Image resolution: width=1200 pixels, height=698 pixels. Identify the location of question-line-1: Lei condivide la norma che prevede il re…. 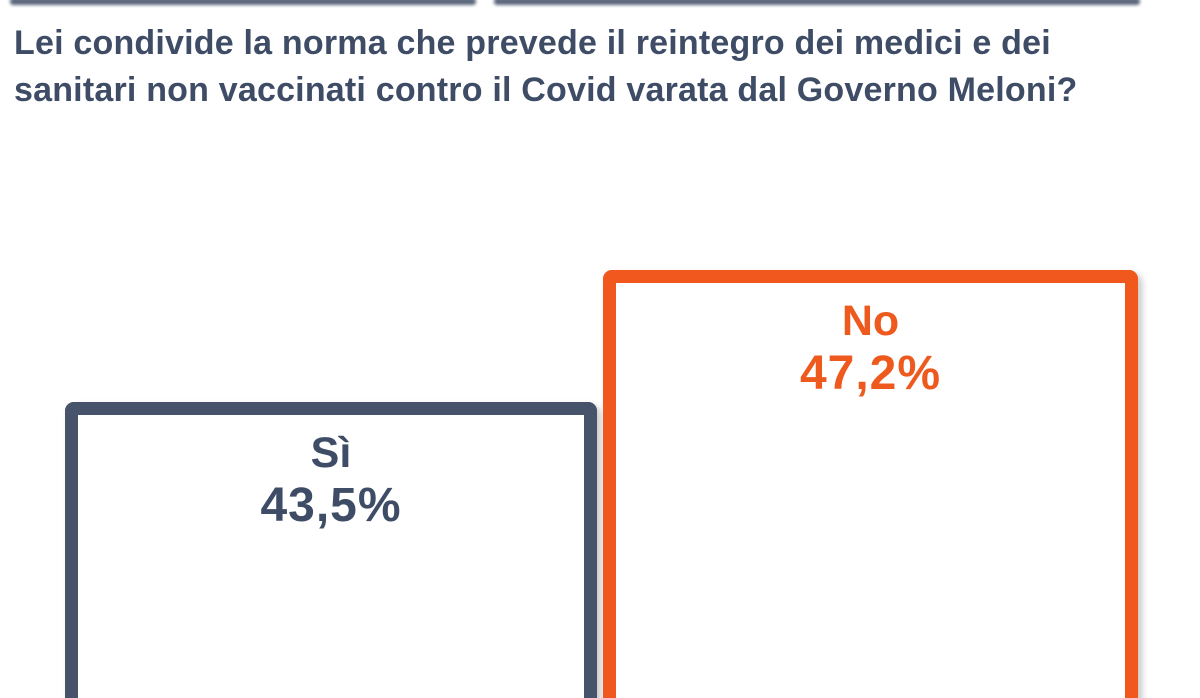
(532, 43).